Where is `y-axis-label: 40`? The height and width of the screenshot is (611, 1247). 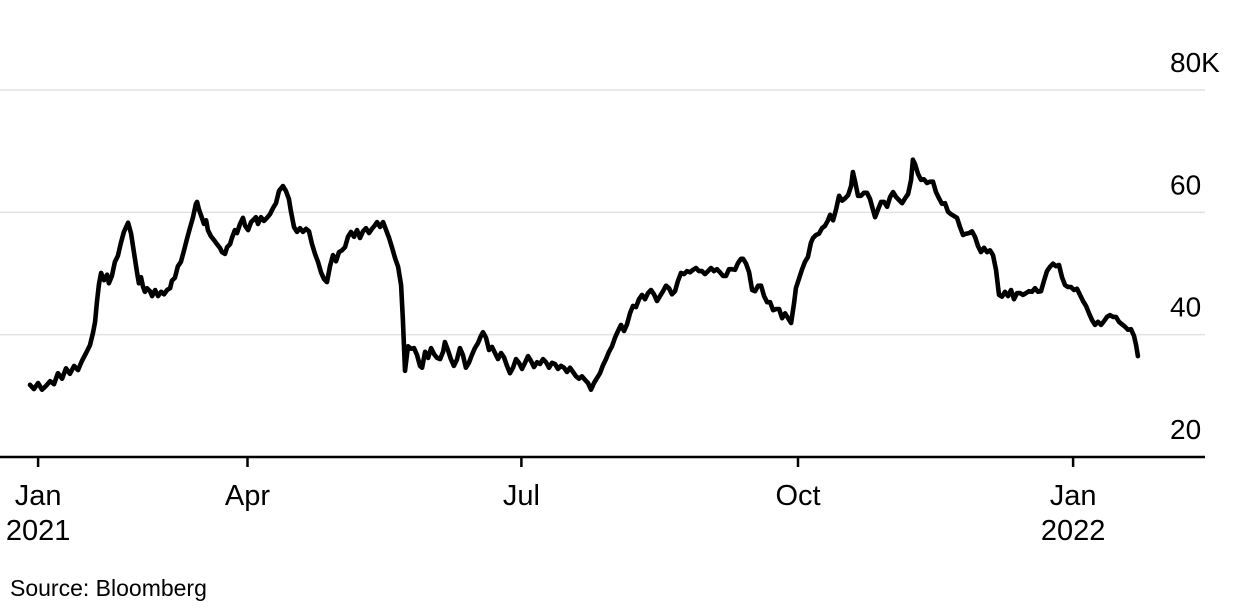
y-axis-label: 40 is located at coordinates (1185, 307).